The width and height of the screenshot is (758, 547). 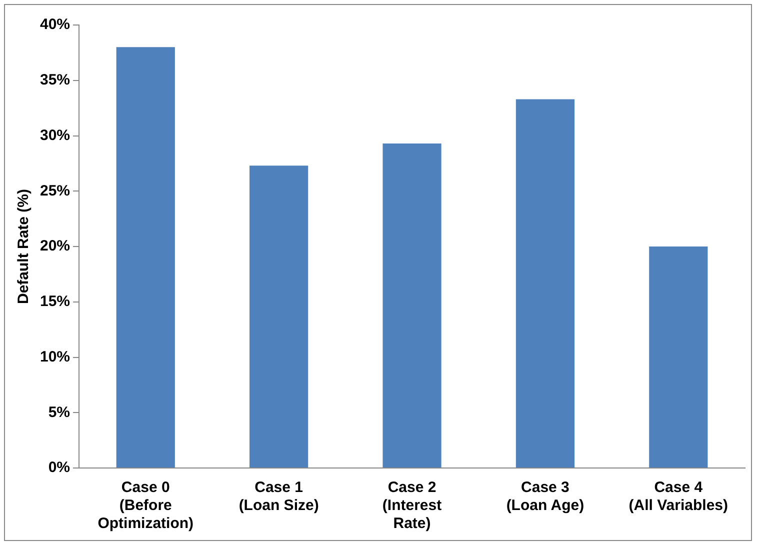 I want to click on x-tick-label: Case 3 (Loan Age), so click(x=545, y=496).